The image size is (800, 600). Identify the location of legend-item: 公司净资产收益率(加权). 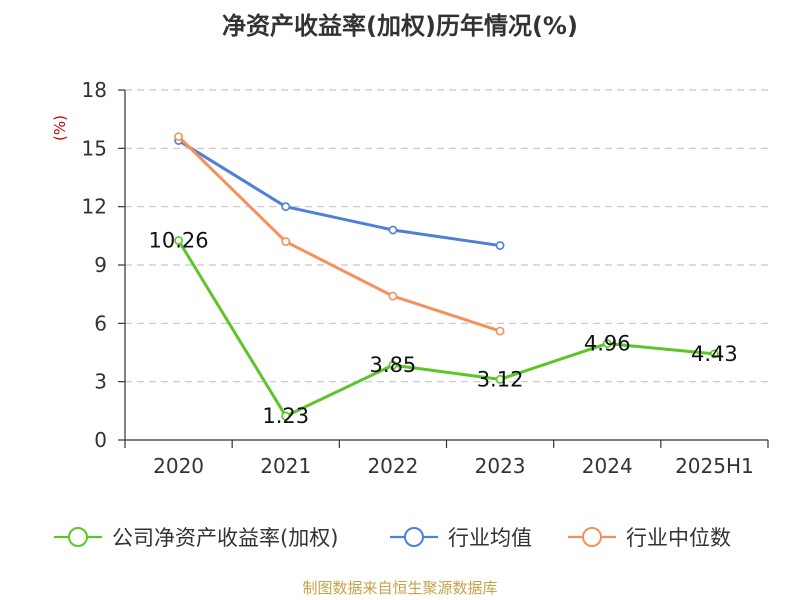
(196, 538).